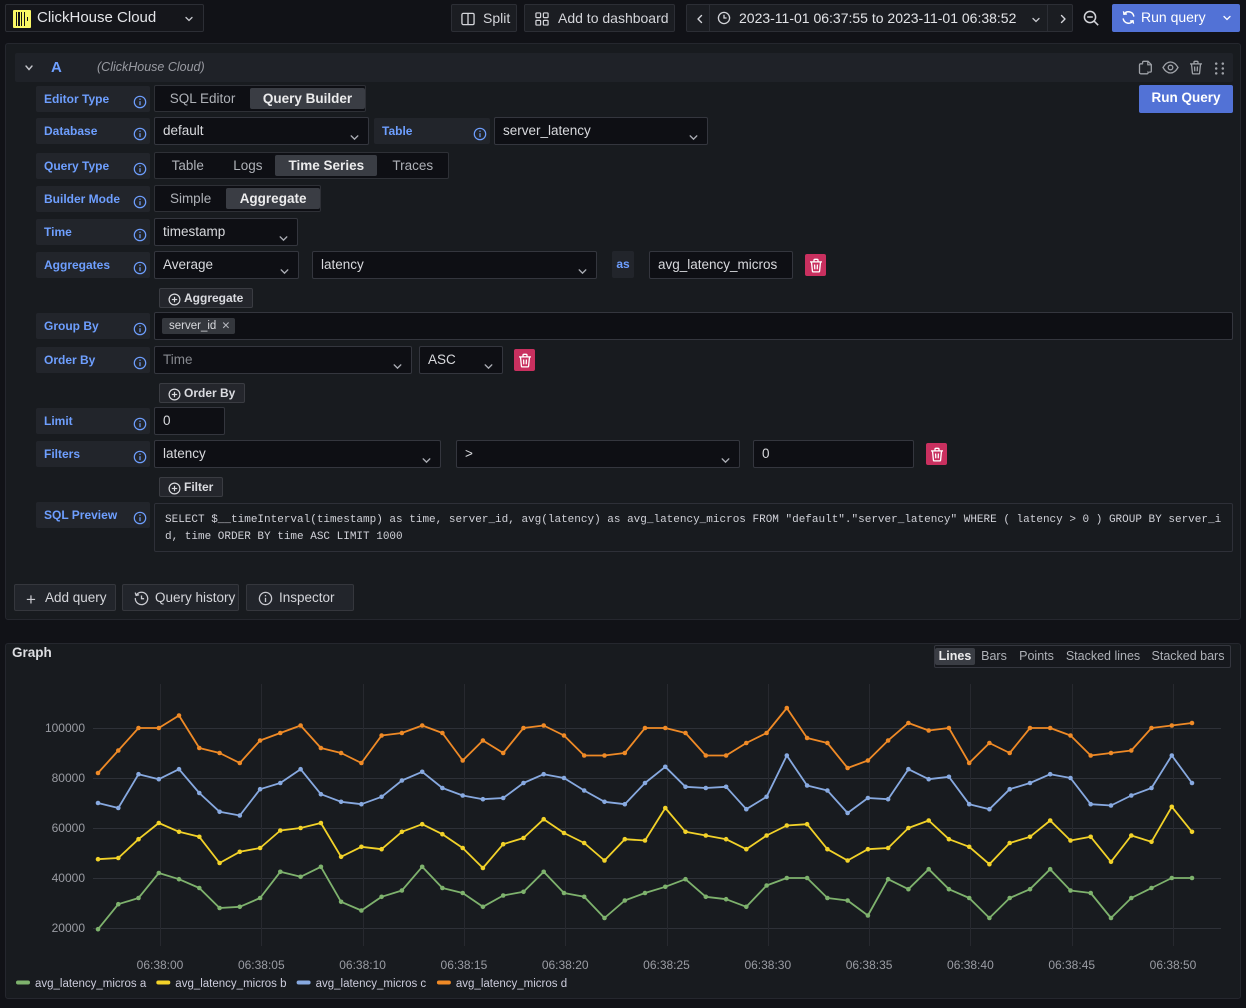 The height and width of the screenshot is (1008, 1246). I want to click on svg-text: 06:38:40, so click(970, 965).